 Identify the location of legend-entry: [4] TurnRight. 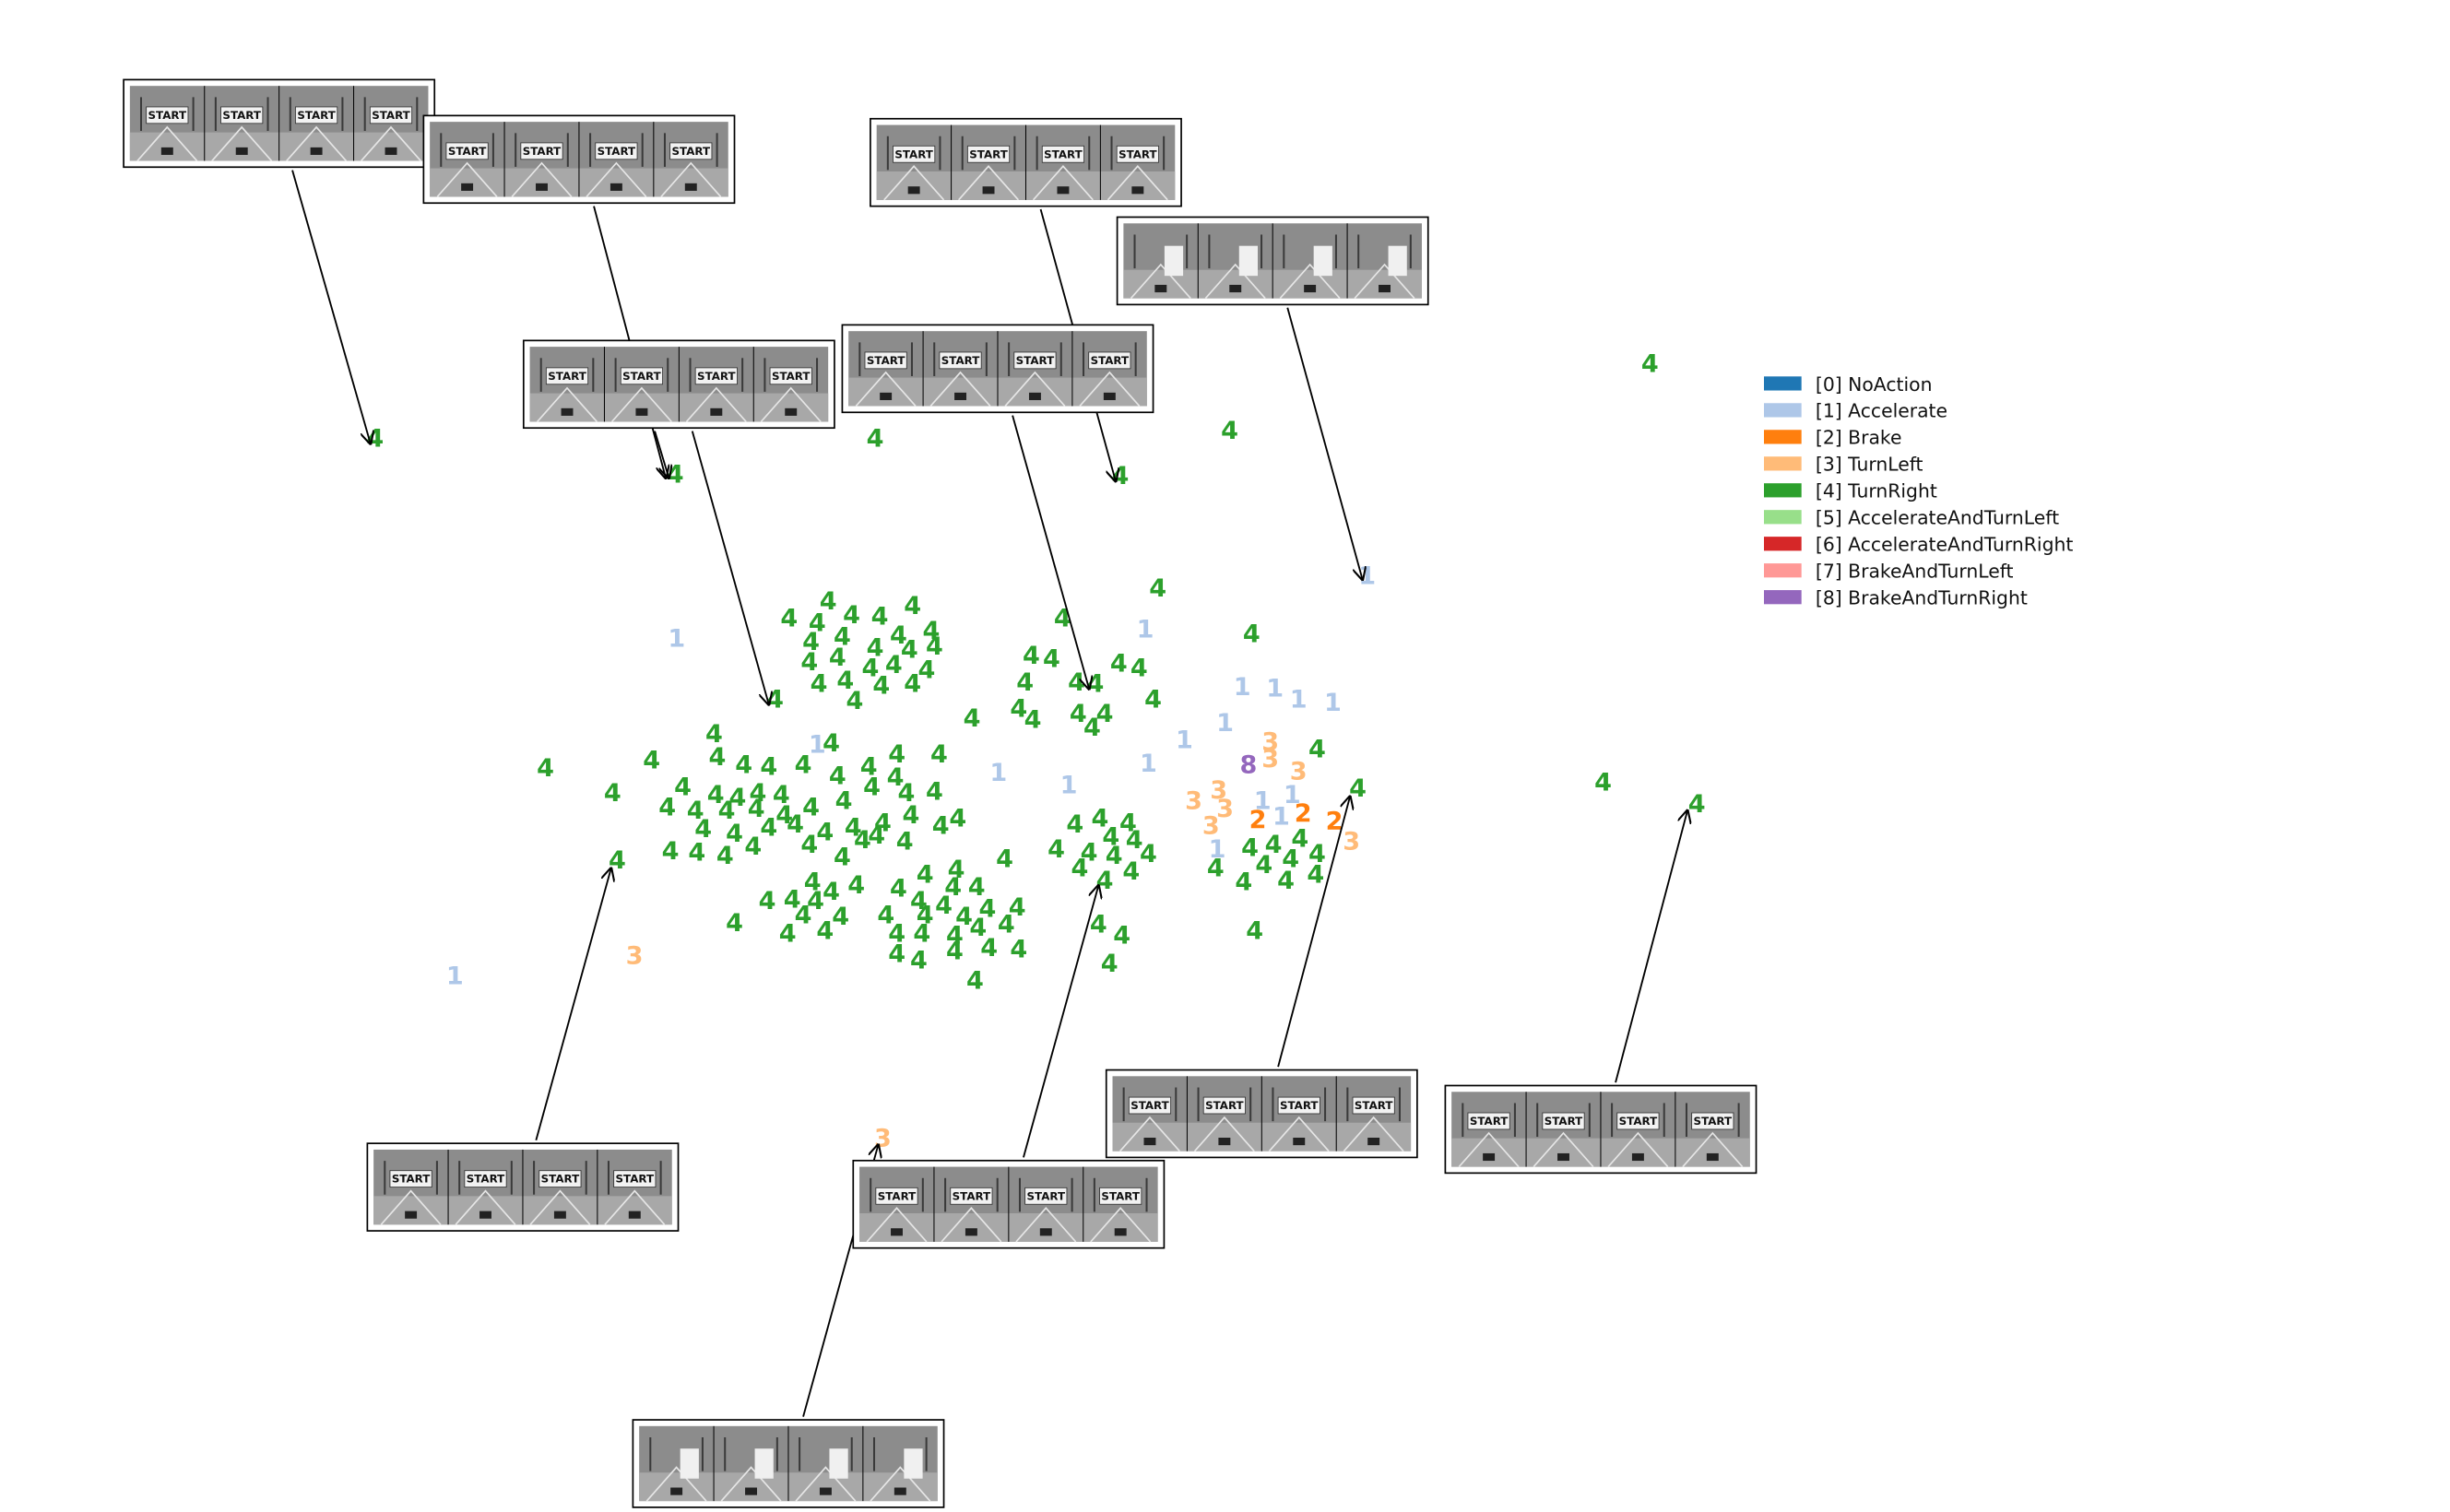
(1850, 491).